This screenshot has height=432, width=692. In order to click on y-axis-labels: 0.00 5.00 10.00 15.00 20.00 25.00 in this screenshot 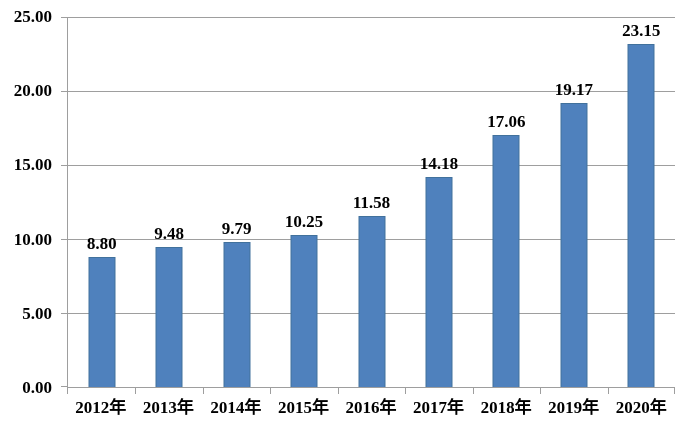, I will do `click(26, 202)`.